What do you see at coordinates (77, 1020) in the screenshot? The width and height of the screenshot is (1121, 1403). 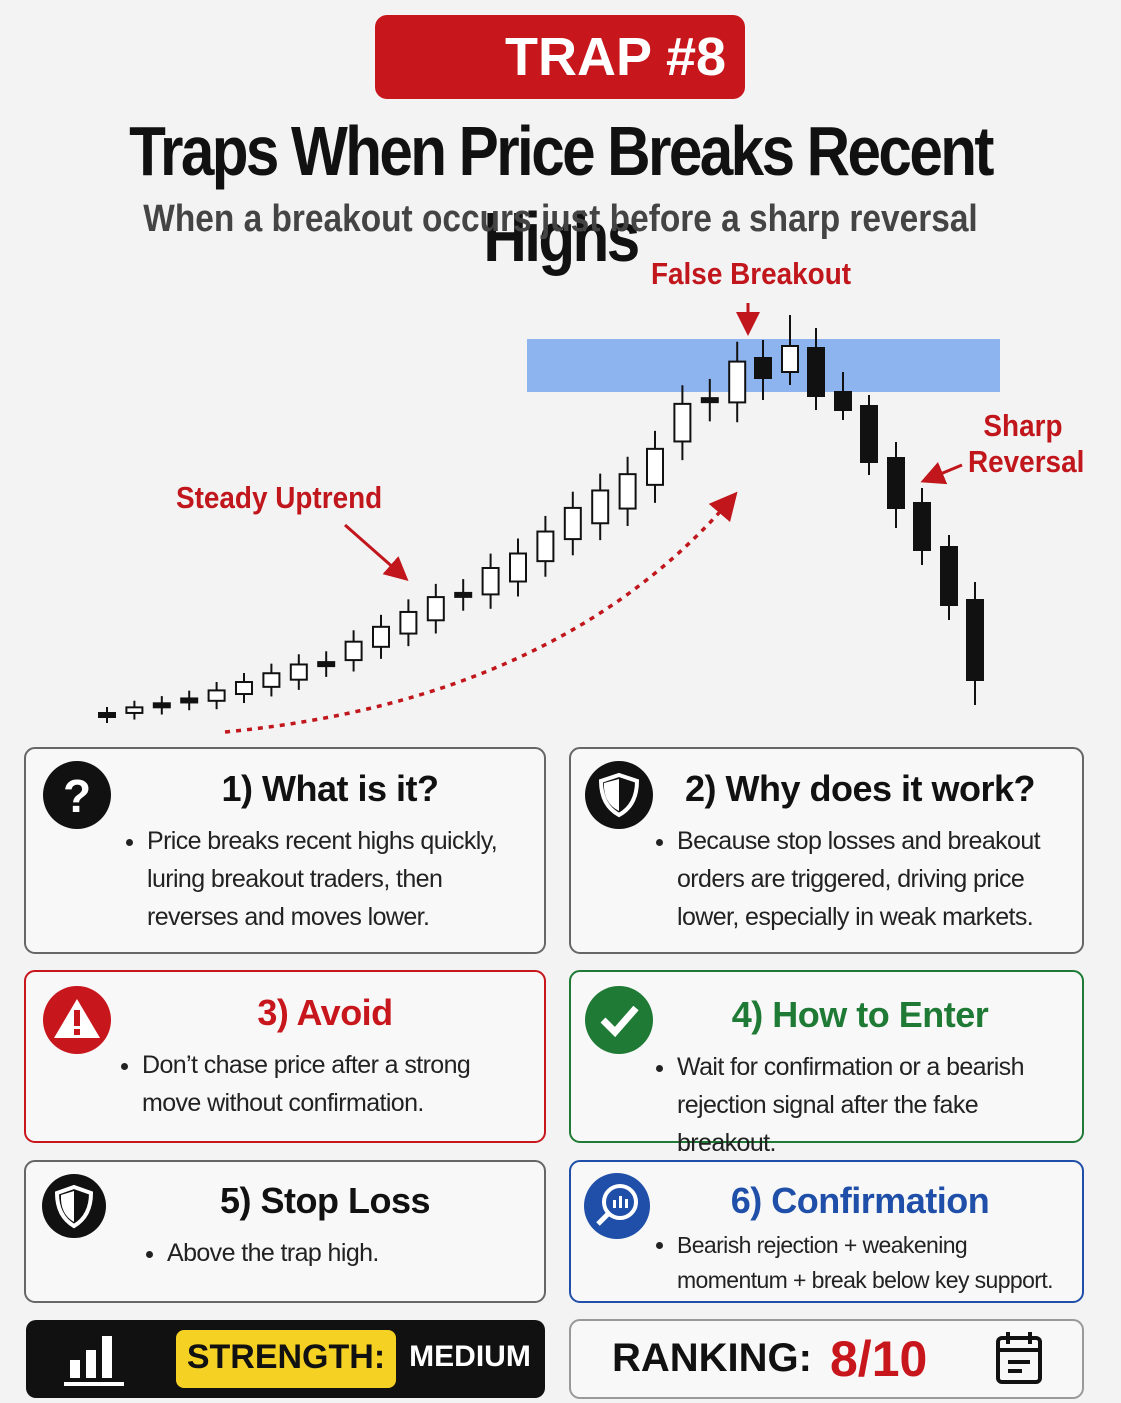 I see `icon-warning` at bounding box center [77, 1020].